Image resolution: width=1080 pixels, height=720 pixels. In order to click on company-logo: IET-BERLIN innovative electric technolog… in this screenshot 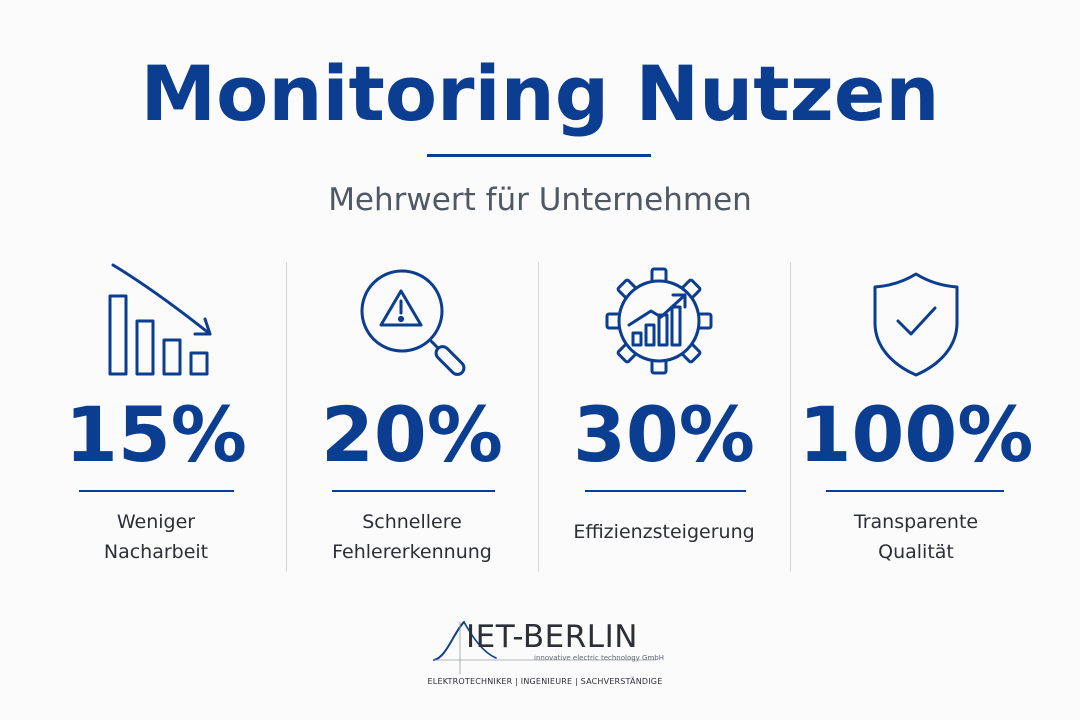, I will do `click(546, 652)`.